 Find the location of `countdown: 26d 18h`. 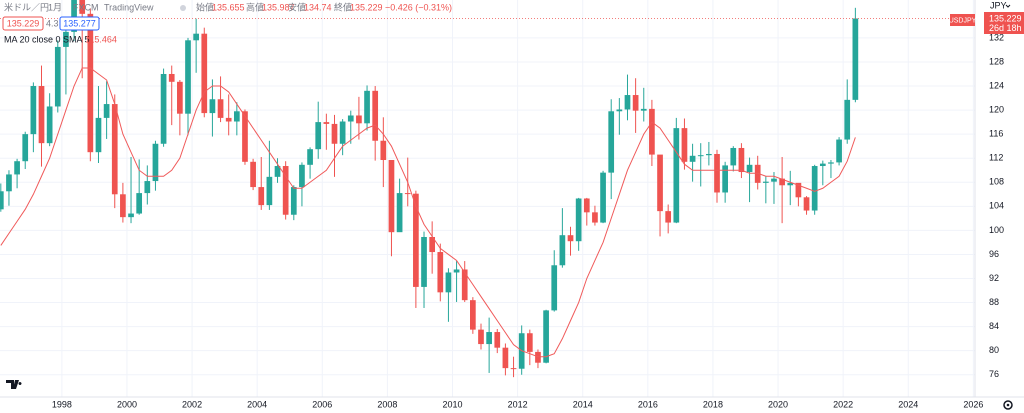

countdown: 26d 18h is located at coordinates (1005, 28).